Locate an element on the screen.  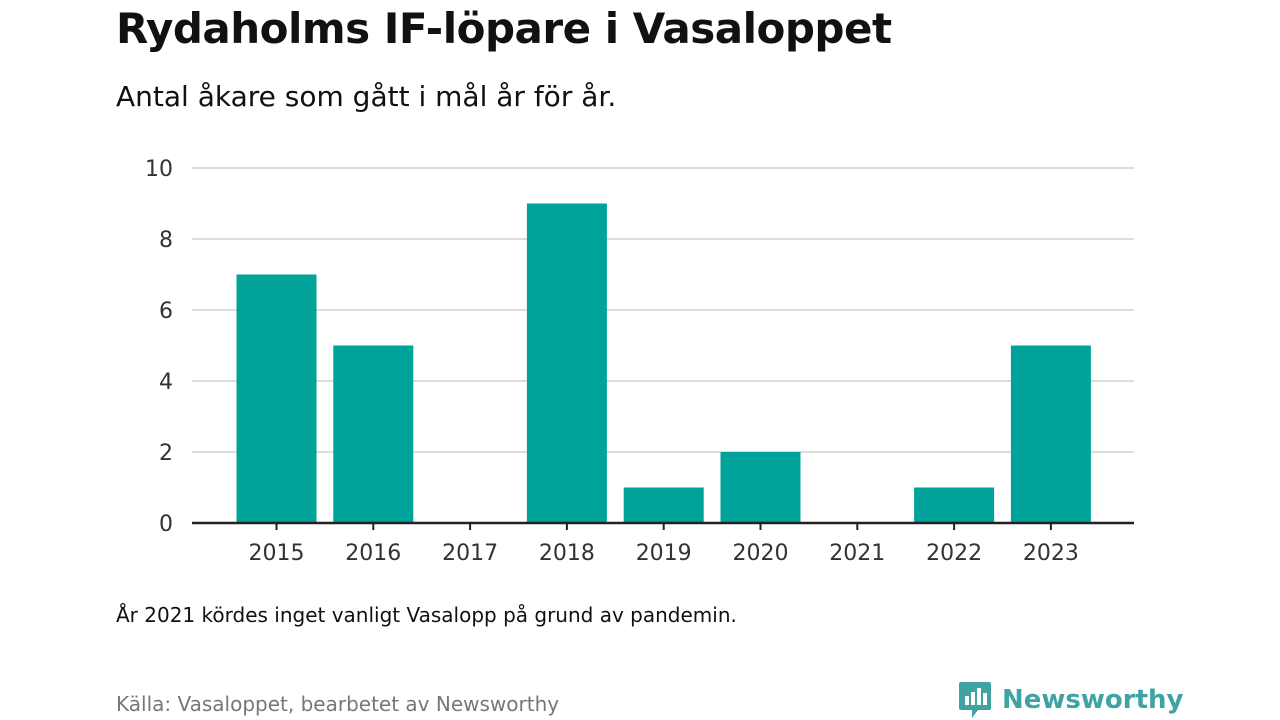
y-tick-label: 10 is located at coordinates (159, 169).